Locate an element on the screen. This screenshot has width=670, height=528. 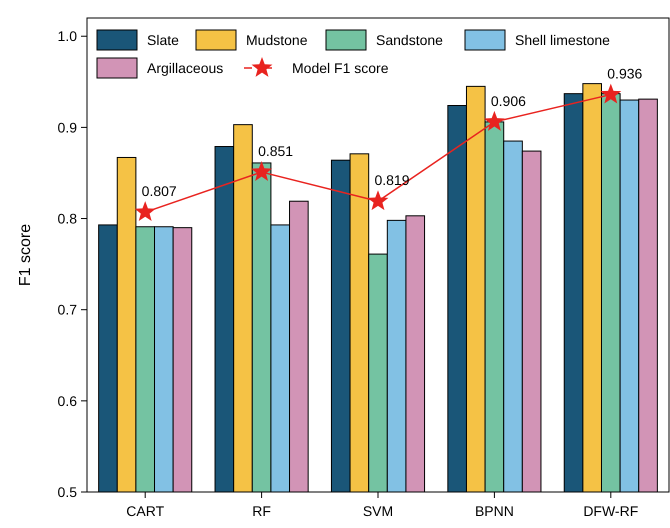
x-tick-label: DFW-RF is located at coordinates (610, 511).